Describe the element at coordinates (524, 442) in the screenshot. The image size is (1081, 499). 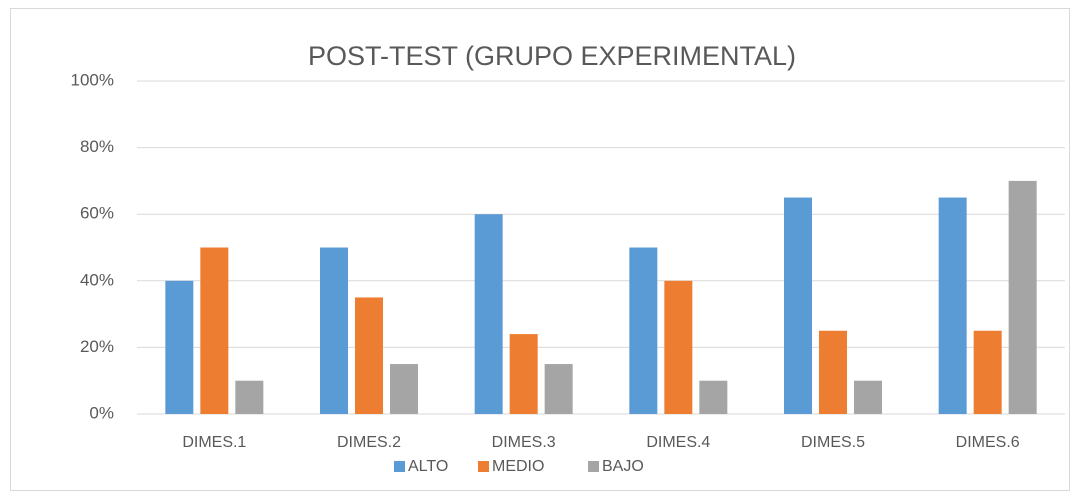
I see `x-tick-label: DIMES.3` at that location.